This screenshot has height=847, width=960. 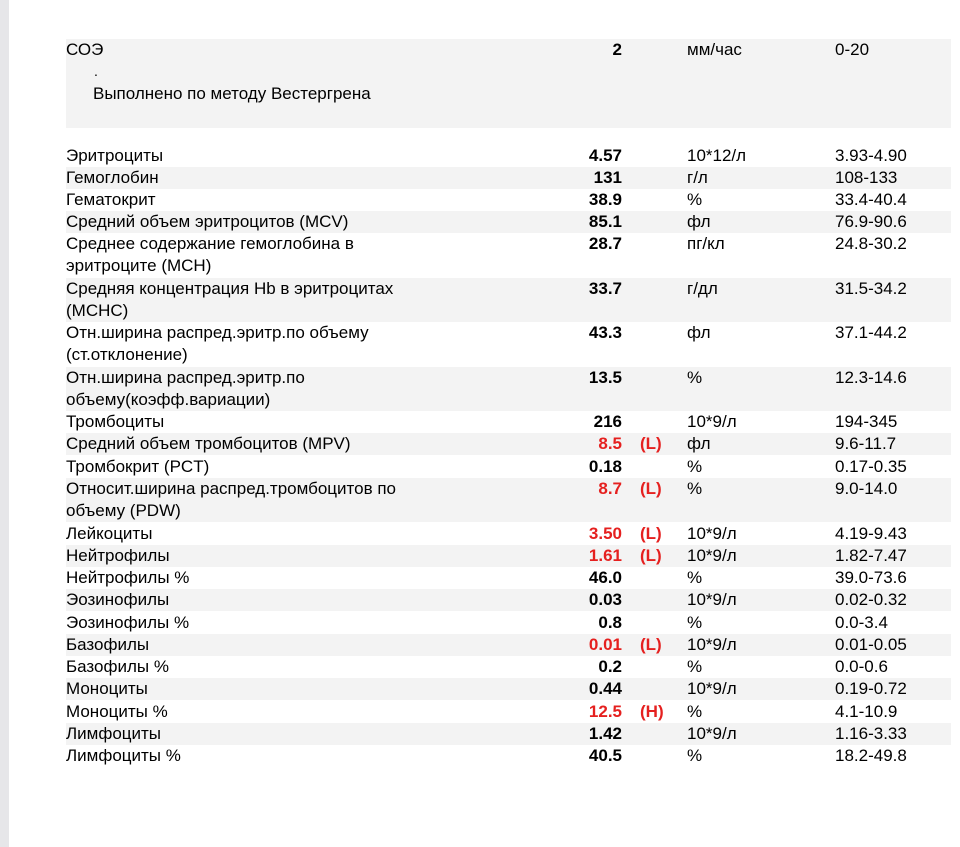 What do you see at coordinates (128, 577) in the screenshot?
I see `test-name: Нейтрофилы %` at bounding box center [128, 577].